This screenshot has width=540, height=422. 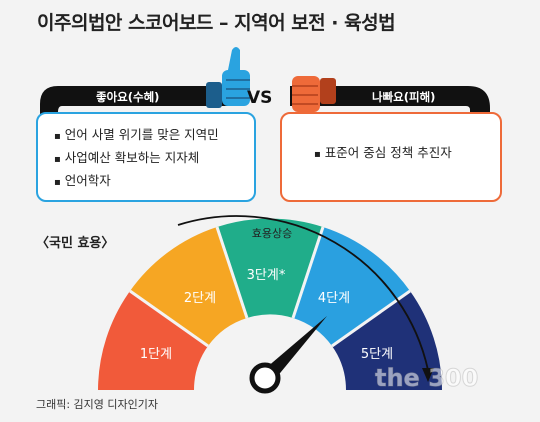 I want to click on gauge-level-5-label: 5단계, so click(x=377, y=354).